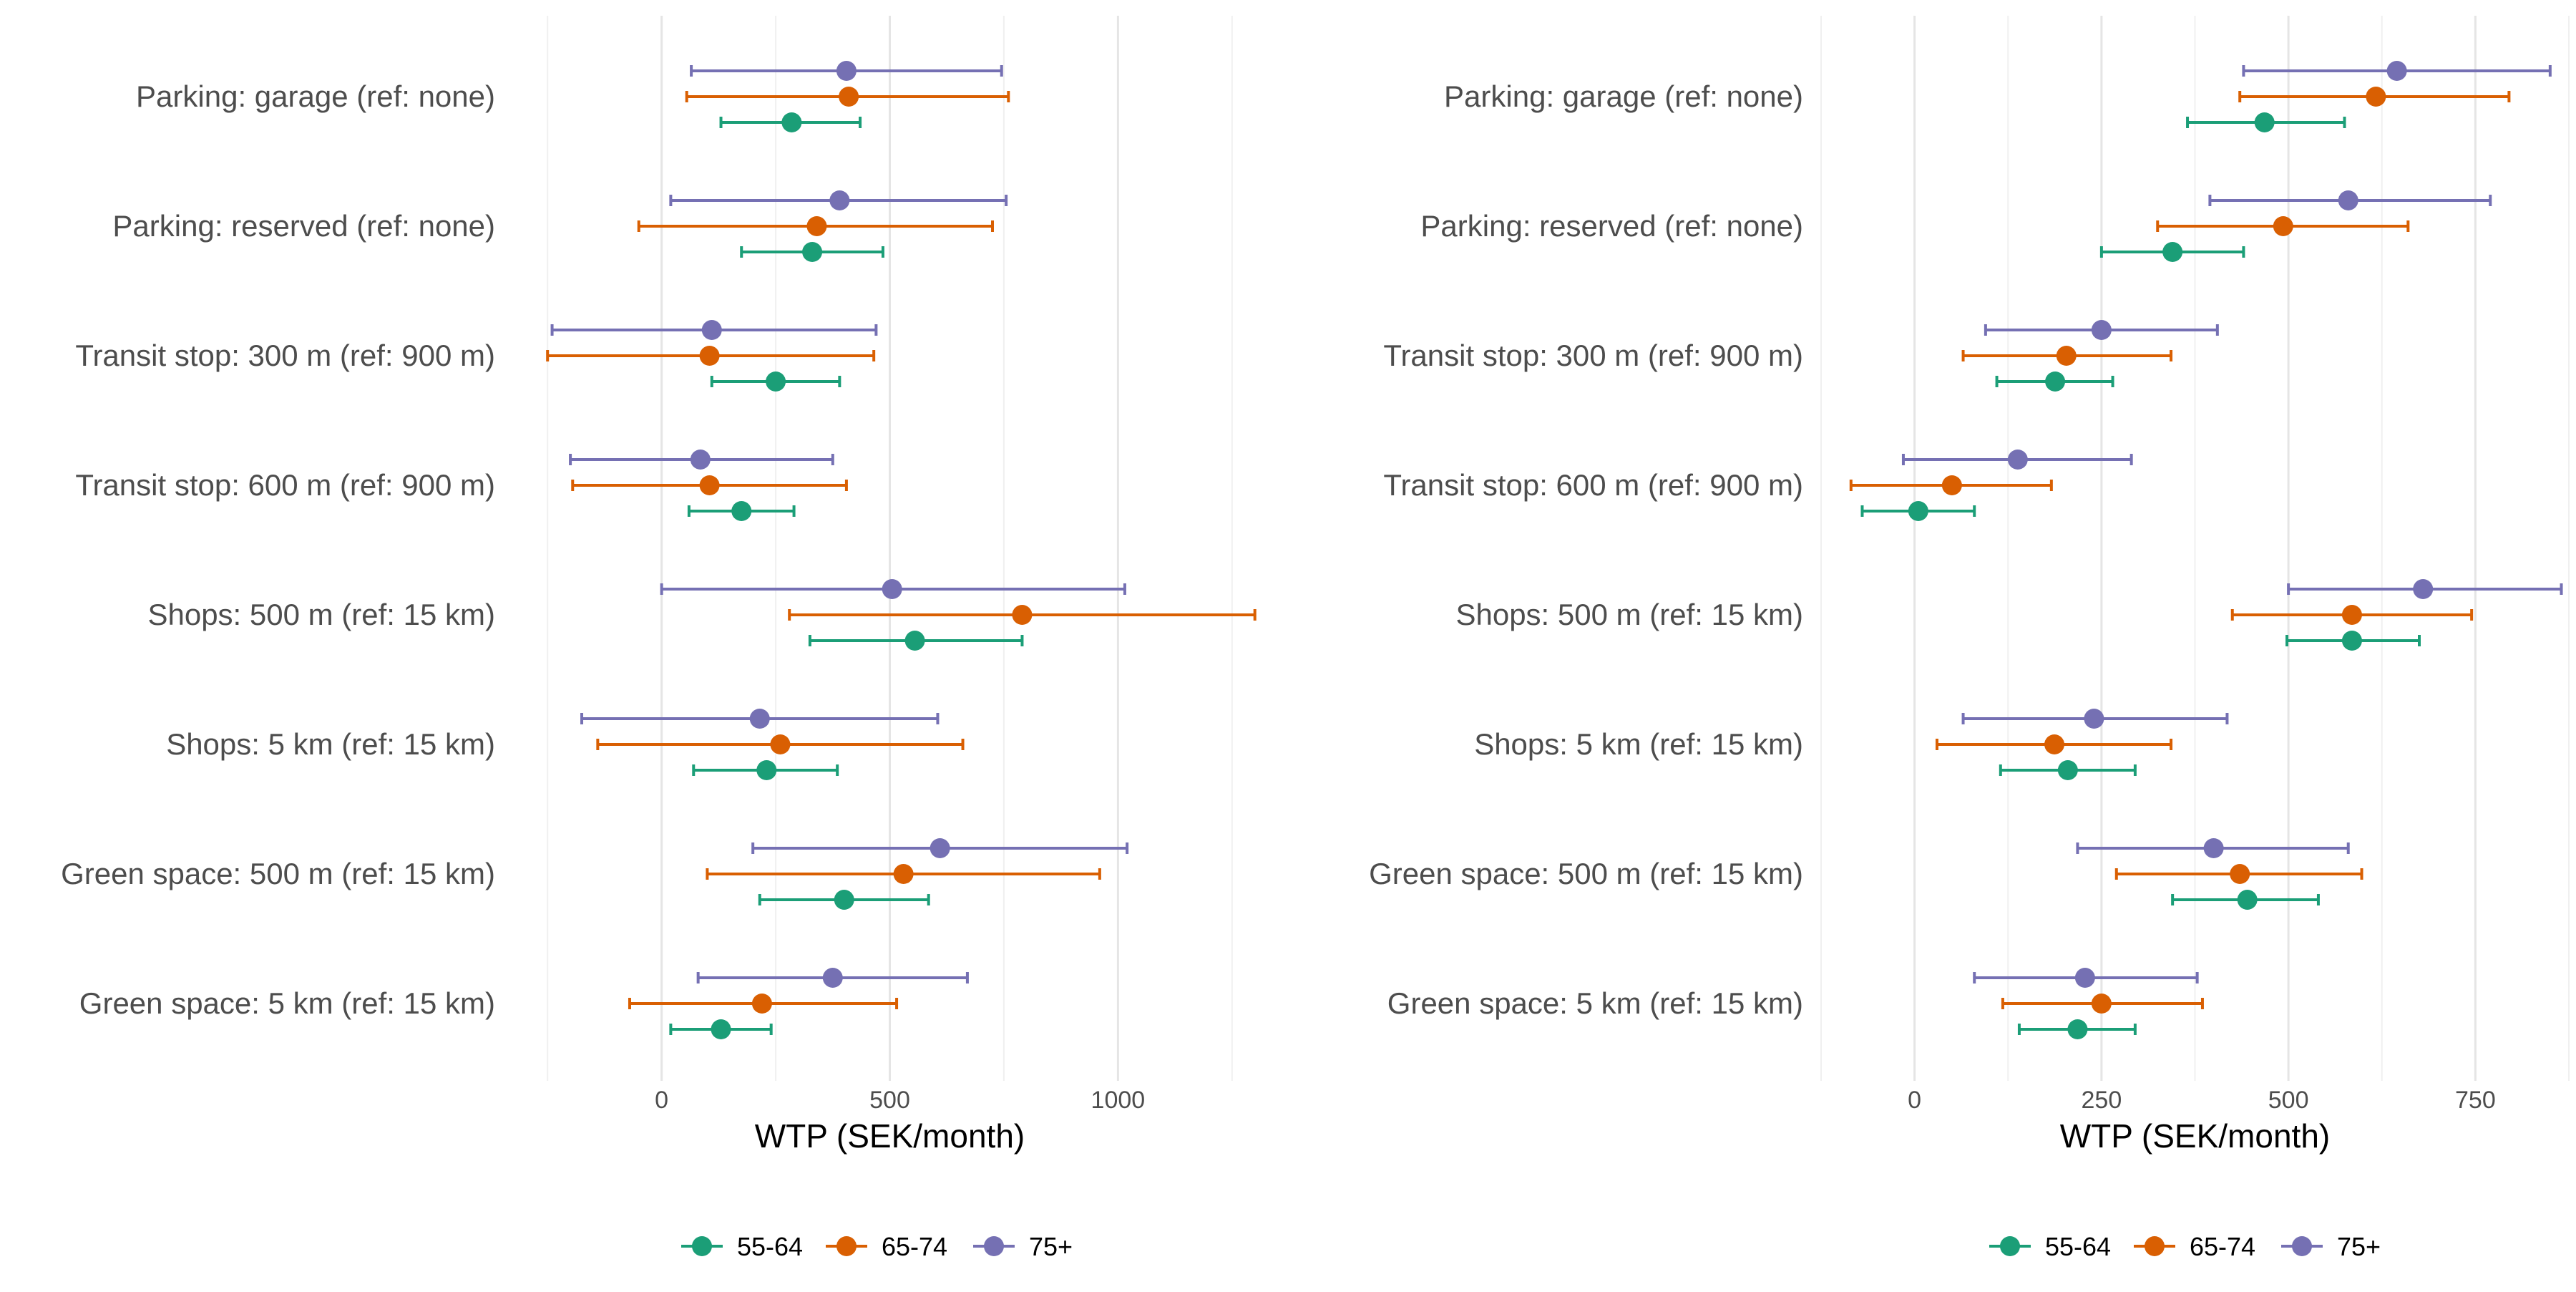  What do you see at coordinates (2102, 1100) in the screenshot?
I see `x-tick-label: 250` at bounding box center [2102, 1100].